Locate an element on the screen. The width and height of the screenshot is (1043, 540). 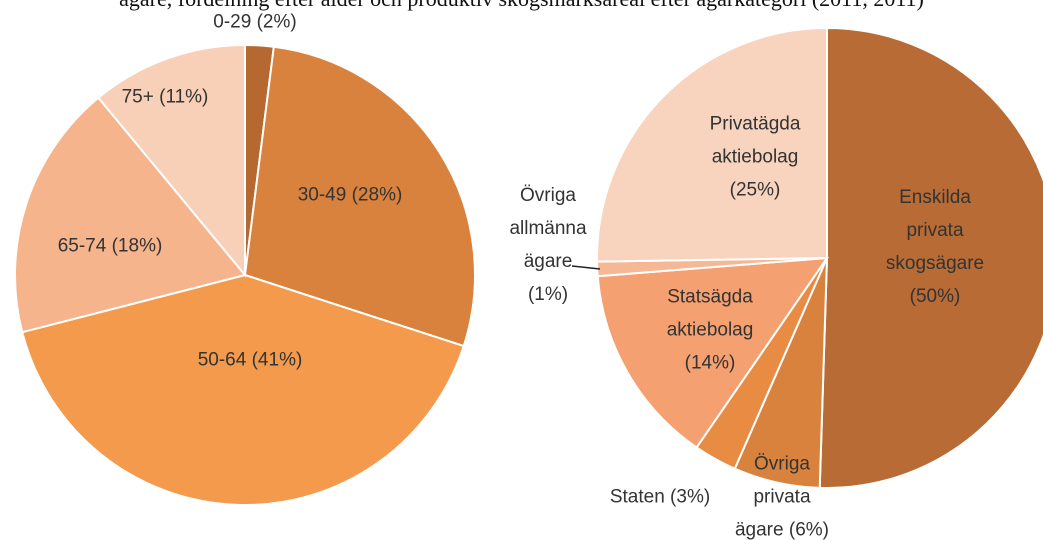
category-label: 30-49 is located at coordinates (322, 195).